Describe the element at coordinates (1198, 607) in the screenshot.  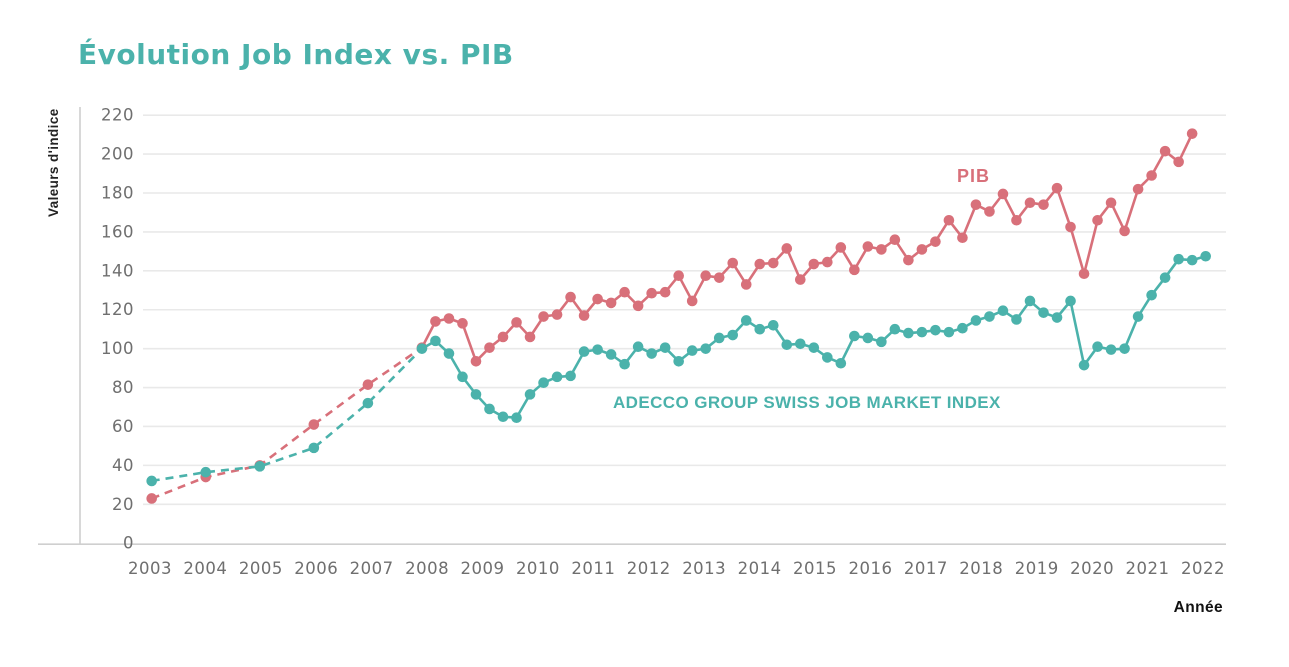
I see `x-axis-title: Année` at that location.